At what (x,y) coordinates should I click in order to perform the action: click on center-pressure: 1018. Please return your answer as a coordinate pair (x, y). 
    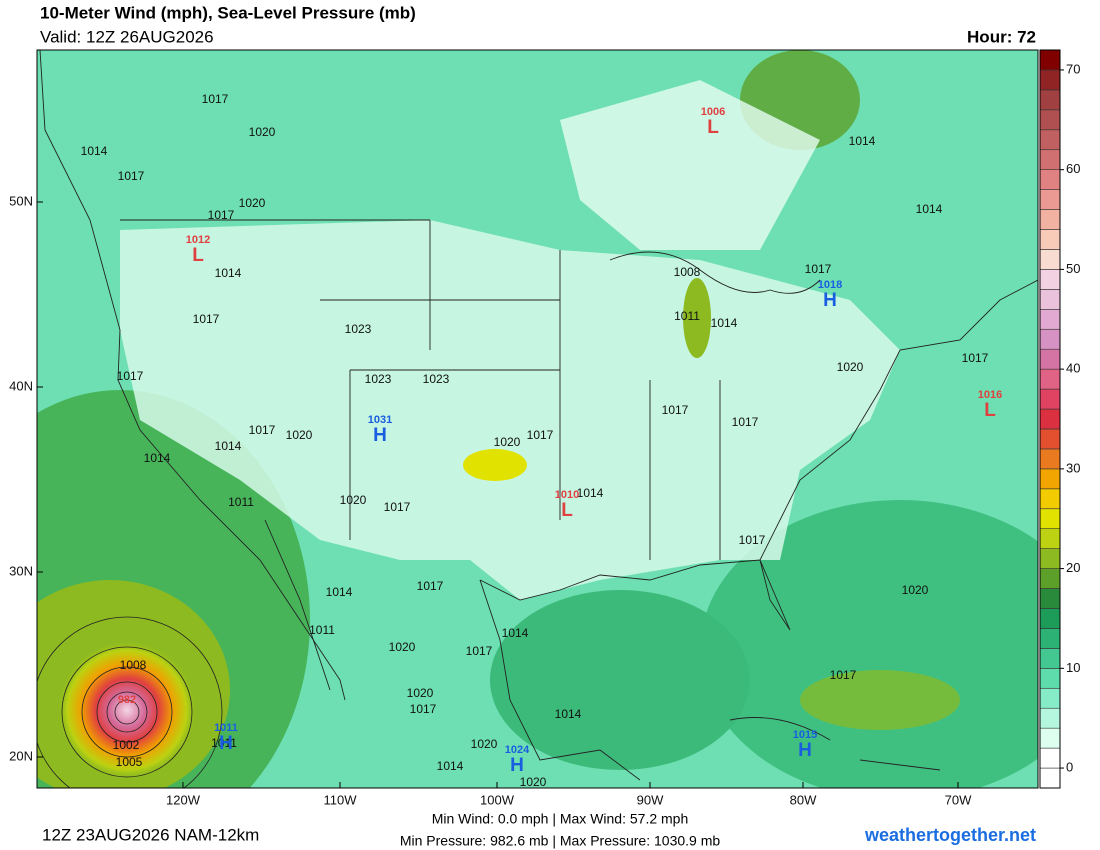
    Looking at the image, I should click on (830, 285).